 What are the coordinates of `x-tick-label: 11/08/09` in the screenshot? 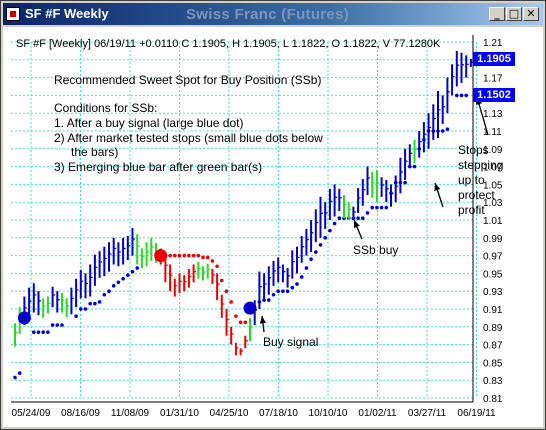 It's located at (130, 413).